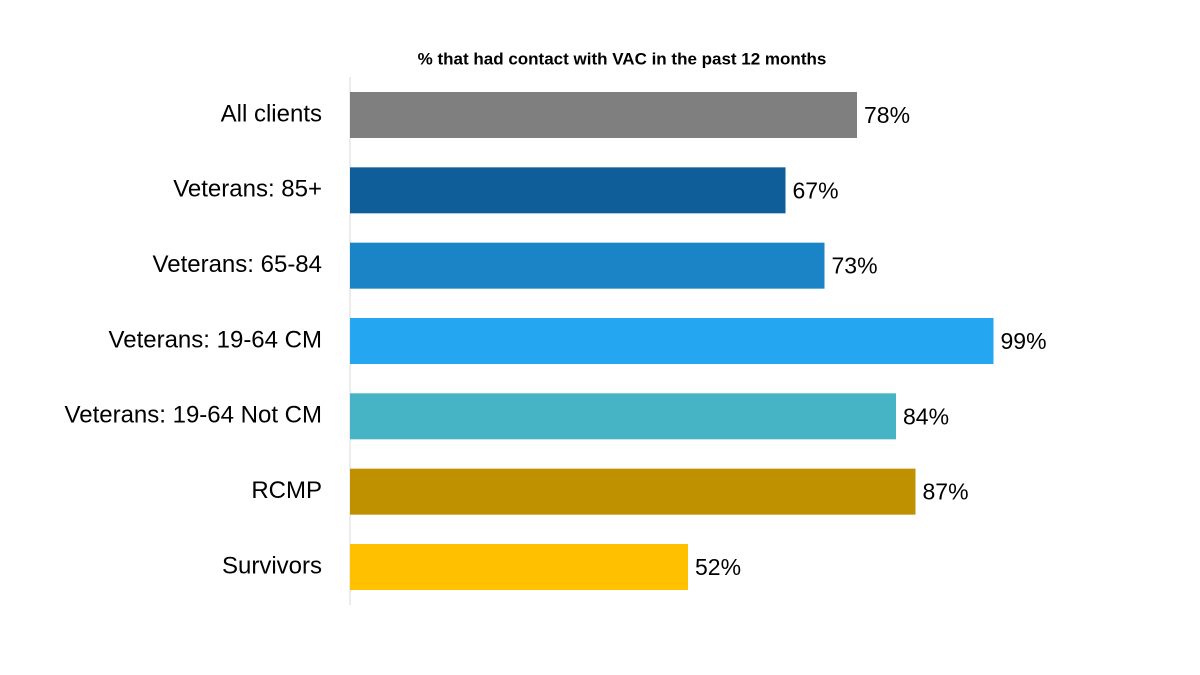 This screenshot has width=1200, height=675. I want to click on value-label: 67%, so click(816, 190).